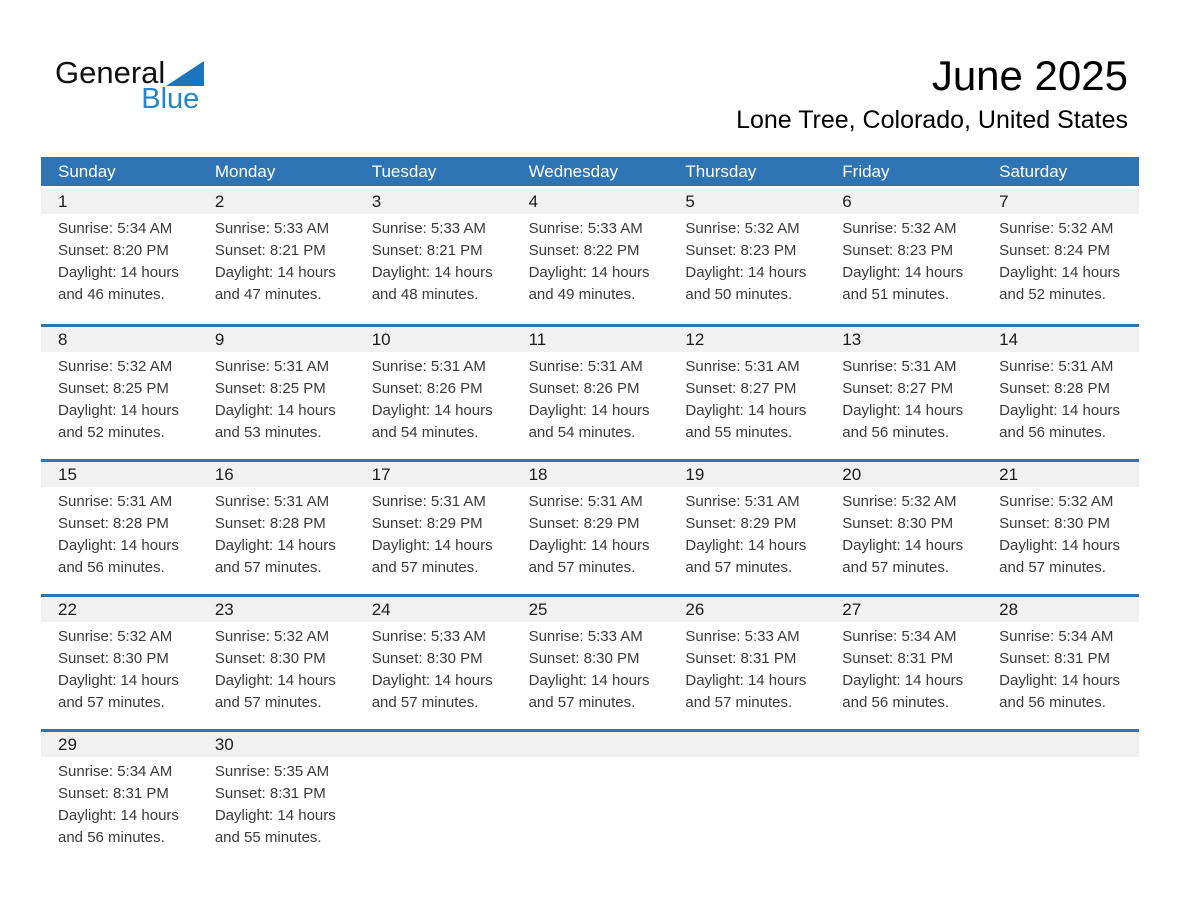  I want to click on day-number: 22, so click(119, 609).